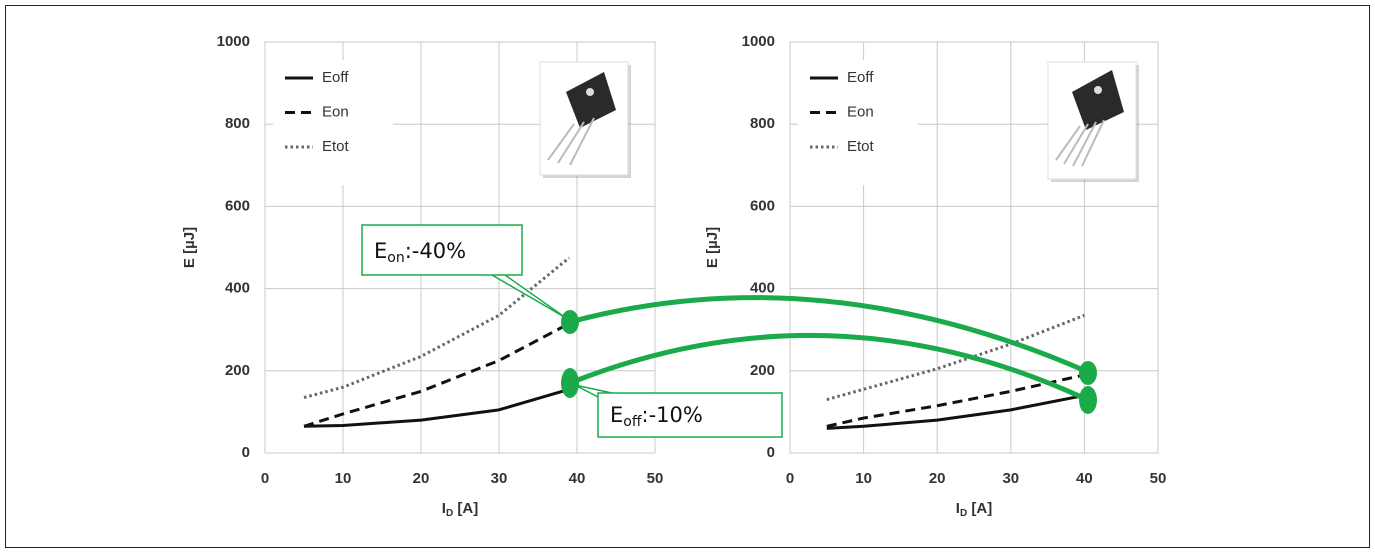 Image resolution: width=1375 pixels, height=556 pixels. What do you see at coordinates (672, 415) in the screenshot?
I see `annotation-text: :-10%` at bounding box center [672, 415].